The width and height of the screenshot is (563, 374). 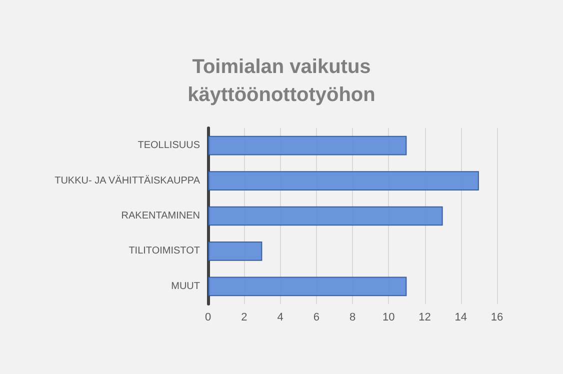 What do you see at coordinates (160, 216) in the screenshot?
I see `y-tick-label: RAKENTAMINEN` at bounding box center [160, 216].